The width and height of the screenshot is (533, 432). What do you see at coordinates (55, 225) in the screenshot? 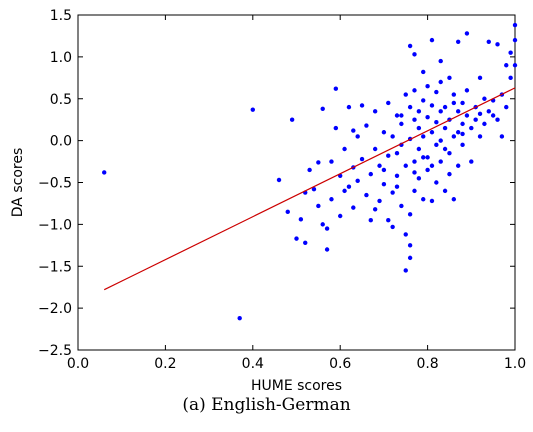
I see `y-tick-label: −1.0` at bounding box center [55, 225].